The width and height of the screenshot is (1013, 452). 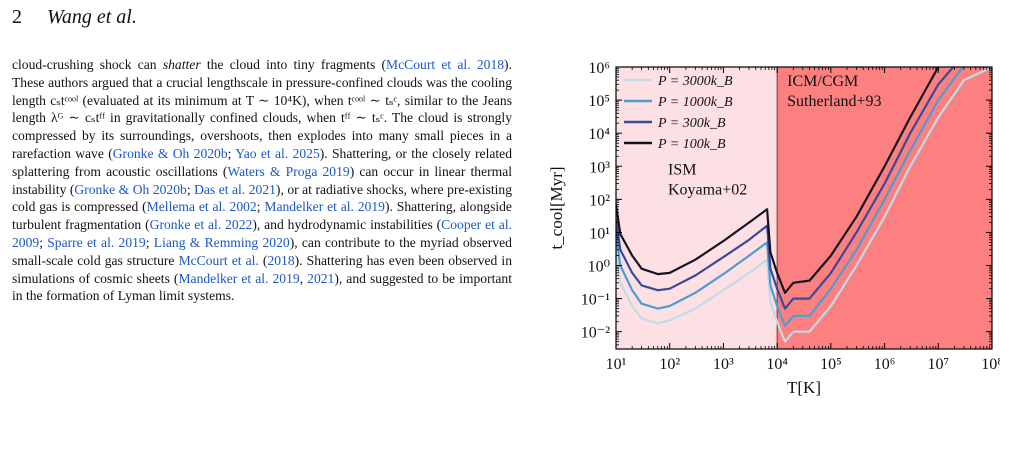 I want to click on x-tick-label: 10⁶, so click(x=885, y=364).